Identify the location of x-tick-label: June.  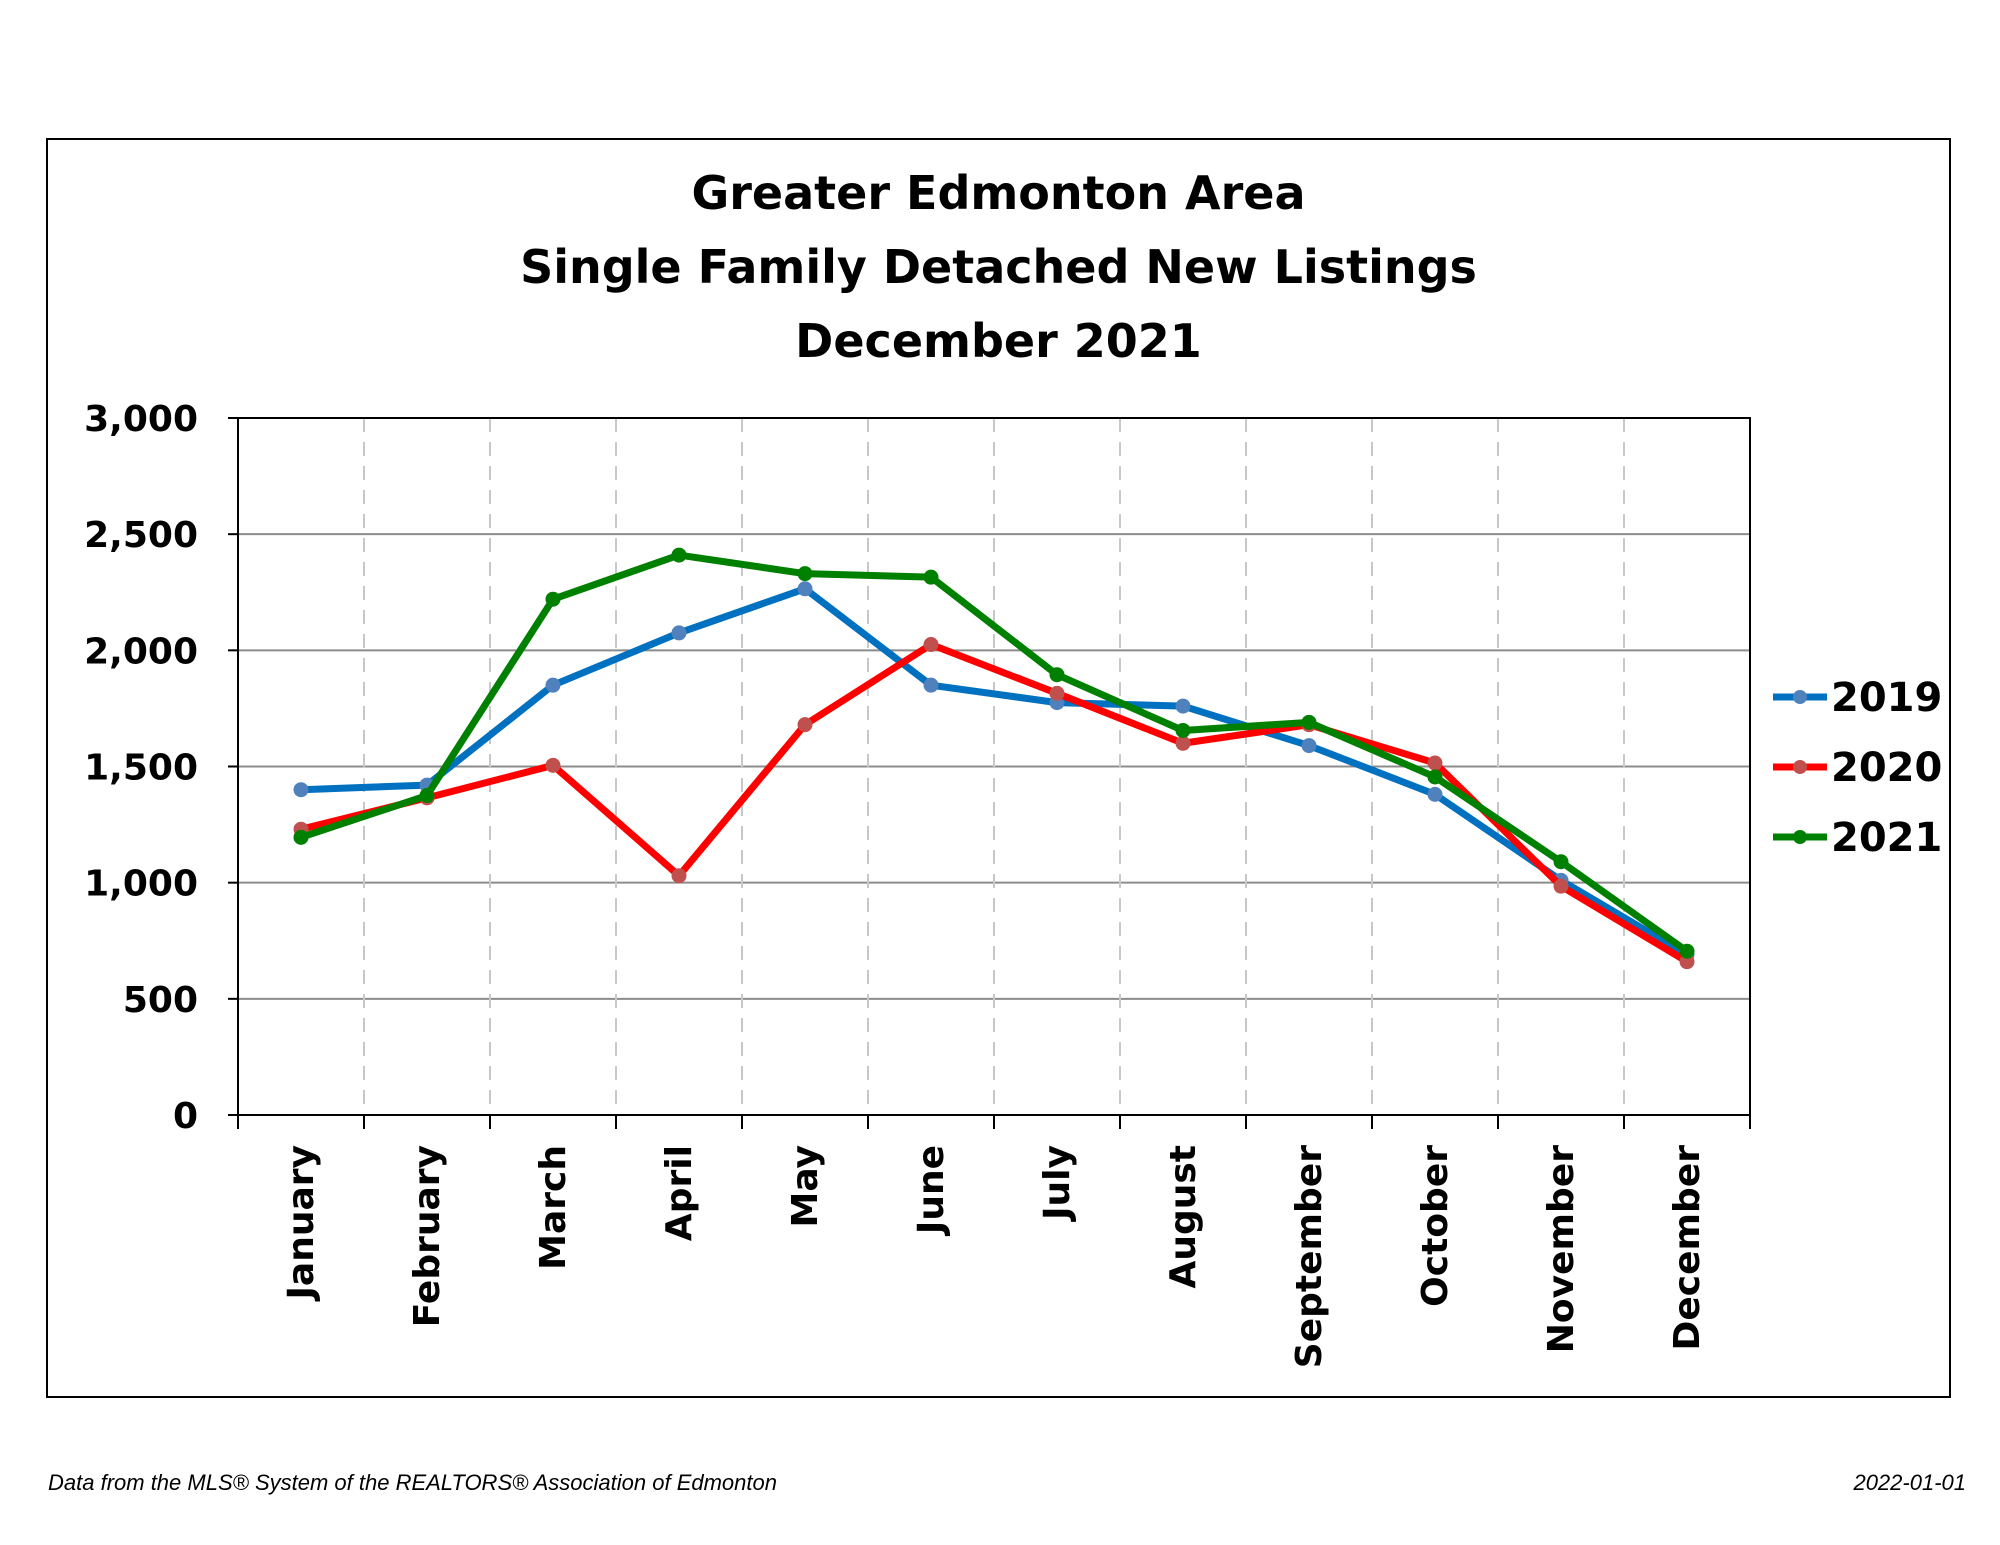
(931, 1191).